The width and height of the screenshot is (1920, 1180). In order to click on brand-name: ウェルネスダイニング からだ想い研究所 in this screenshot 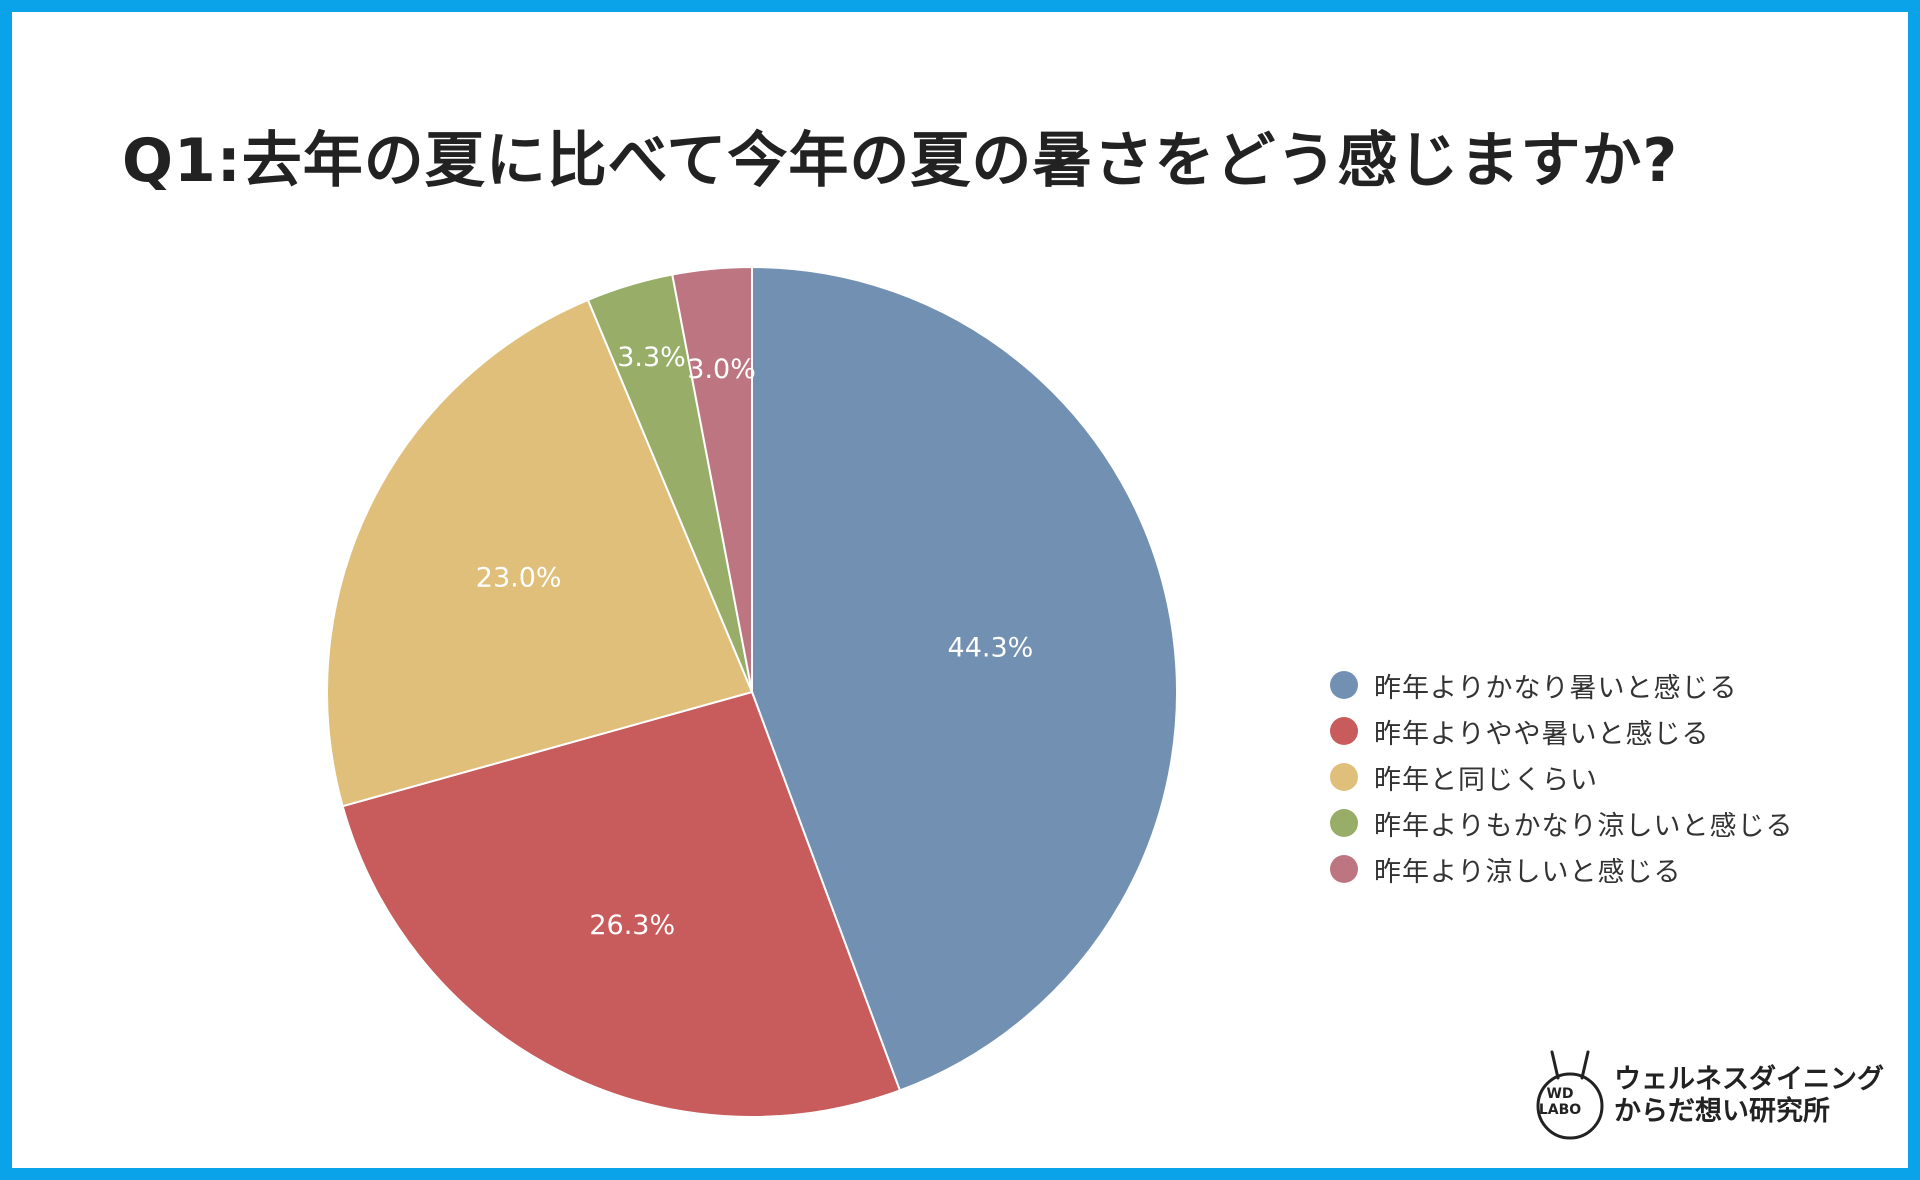, I will do `click(1749, 1096)`.